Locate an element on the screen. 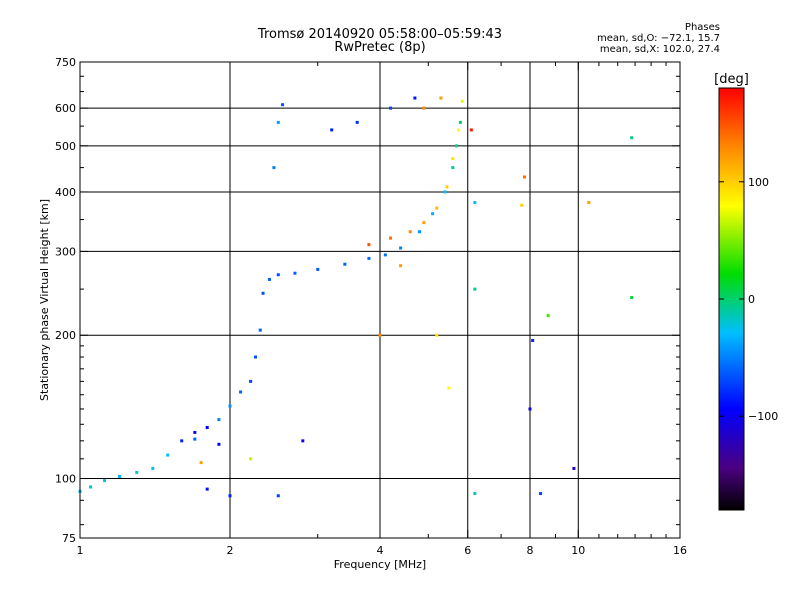 The height and width of the screenshot is (600, 800). phases-heading: Phases is located at coordinates (702, 27).